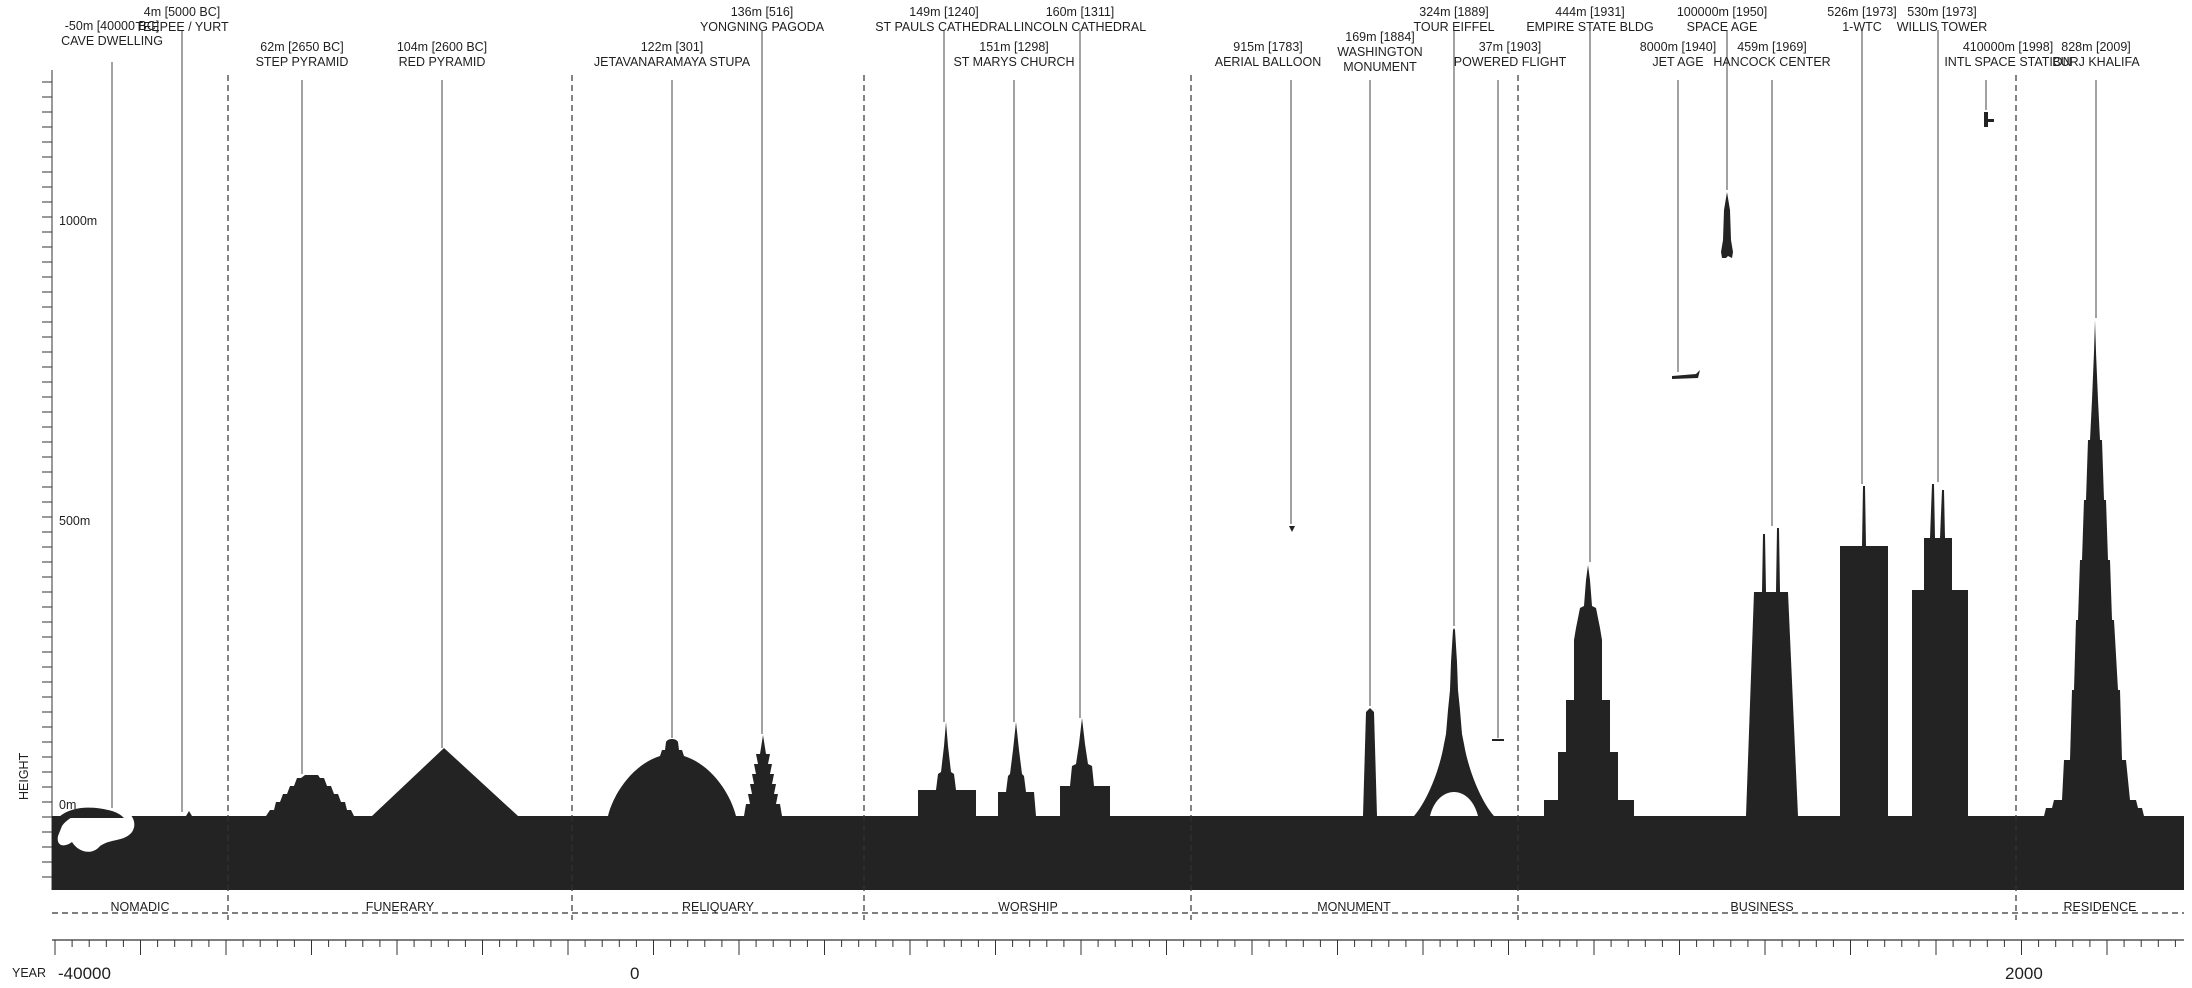 The image size is (2192, 988). I want to click on burj-khalifa-silhouette, so click(2094, 568).